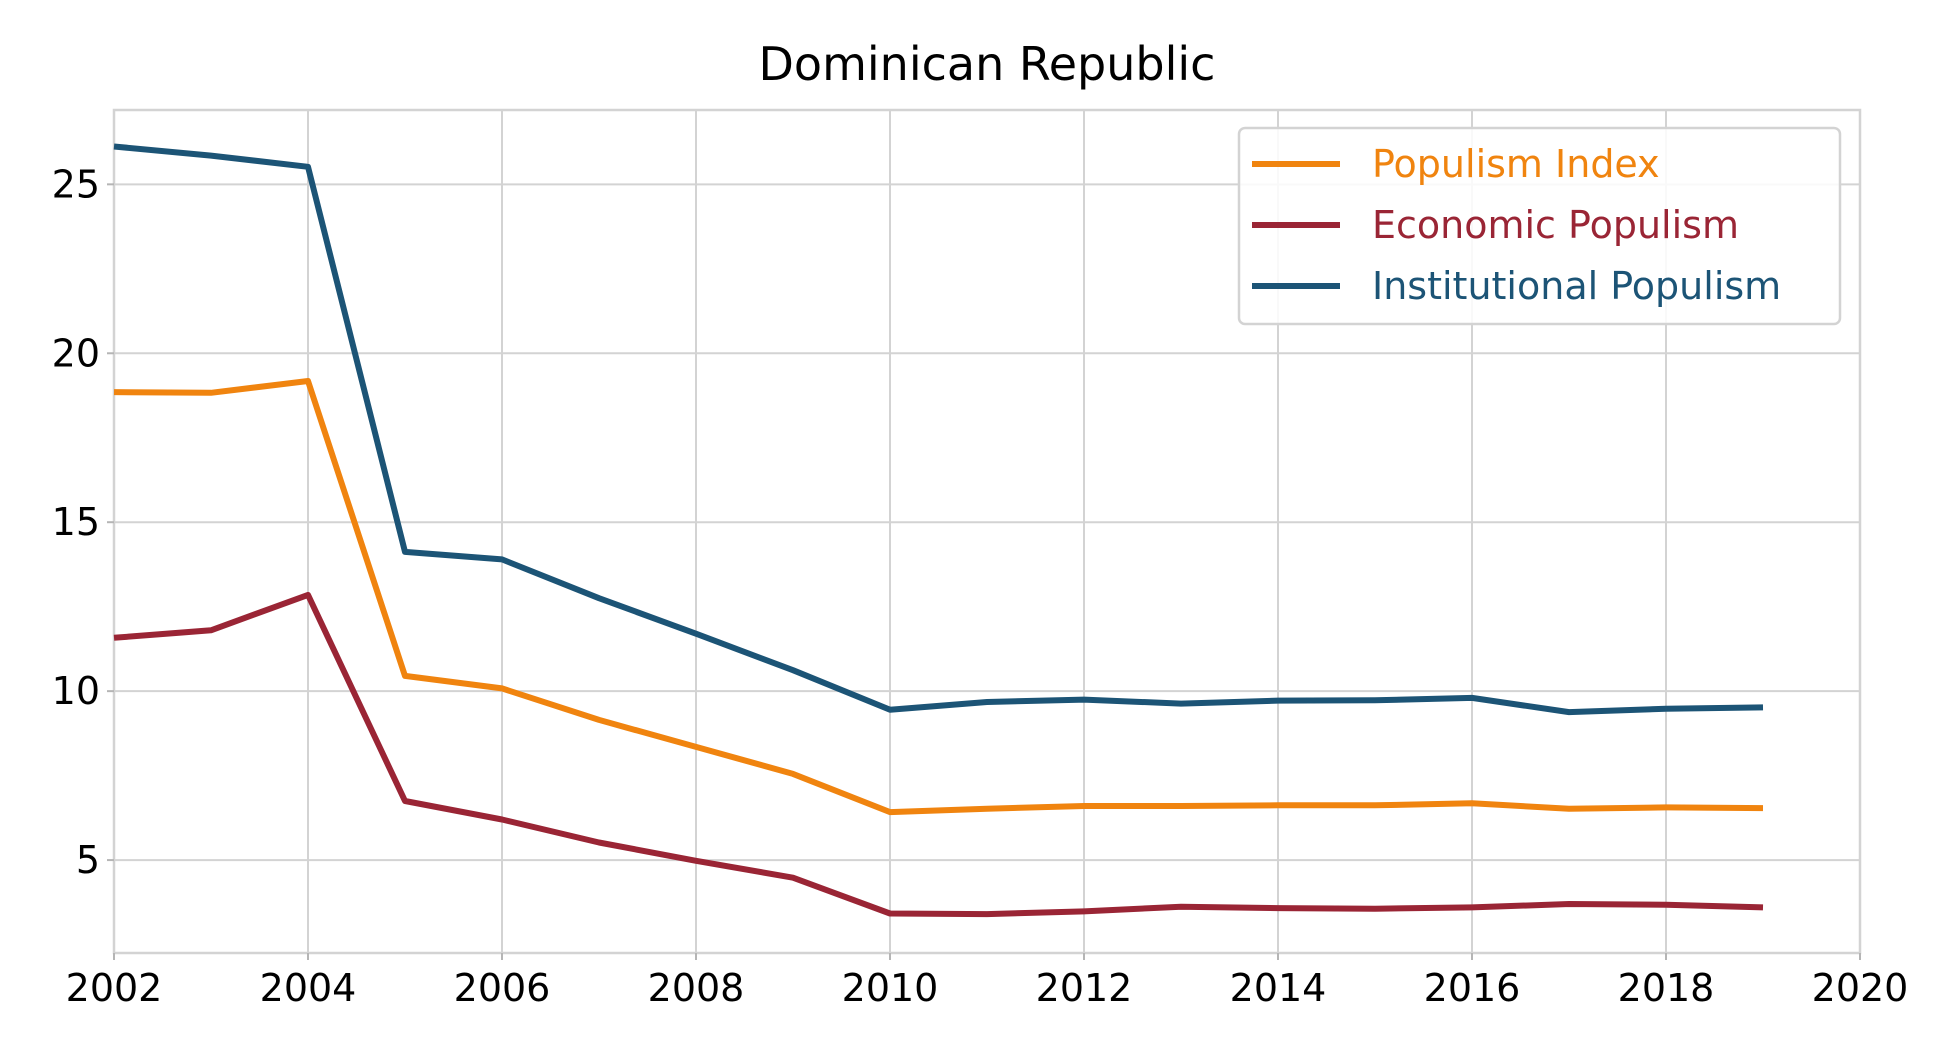  Describe the element at coordinates (114, 988) in the screenshot. I see `x-tick-label: 2002` at that location.